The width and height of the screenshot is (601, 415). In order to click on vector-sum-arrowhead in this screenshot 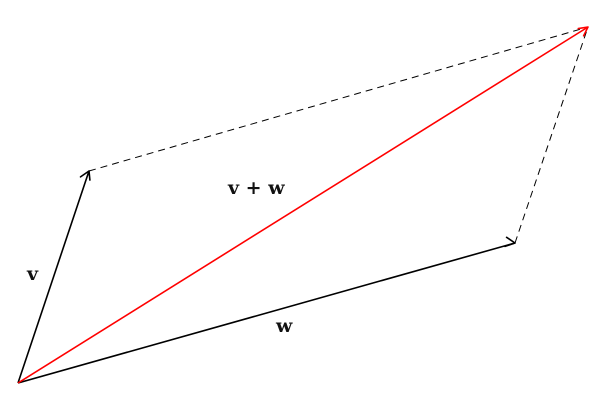, I will do `click(583, 31)`.